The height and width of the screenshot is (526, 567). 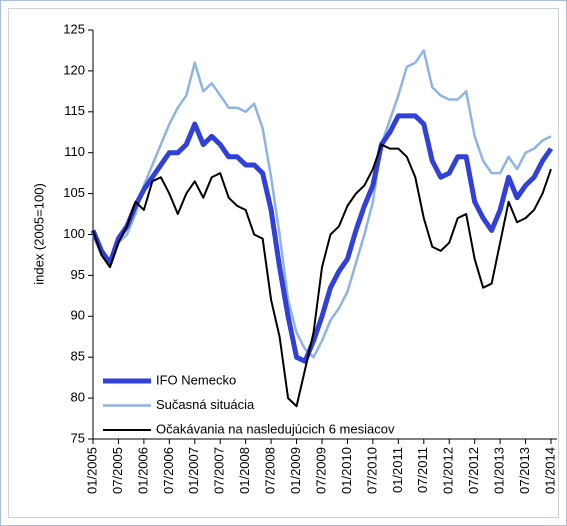 What do you see at coordinates (196, 379) in the screenshot?
I see `legend-label: IFO Nemecko` at bounding box center [196, 379].